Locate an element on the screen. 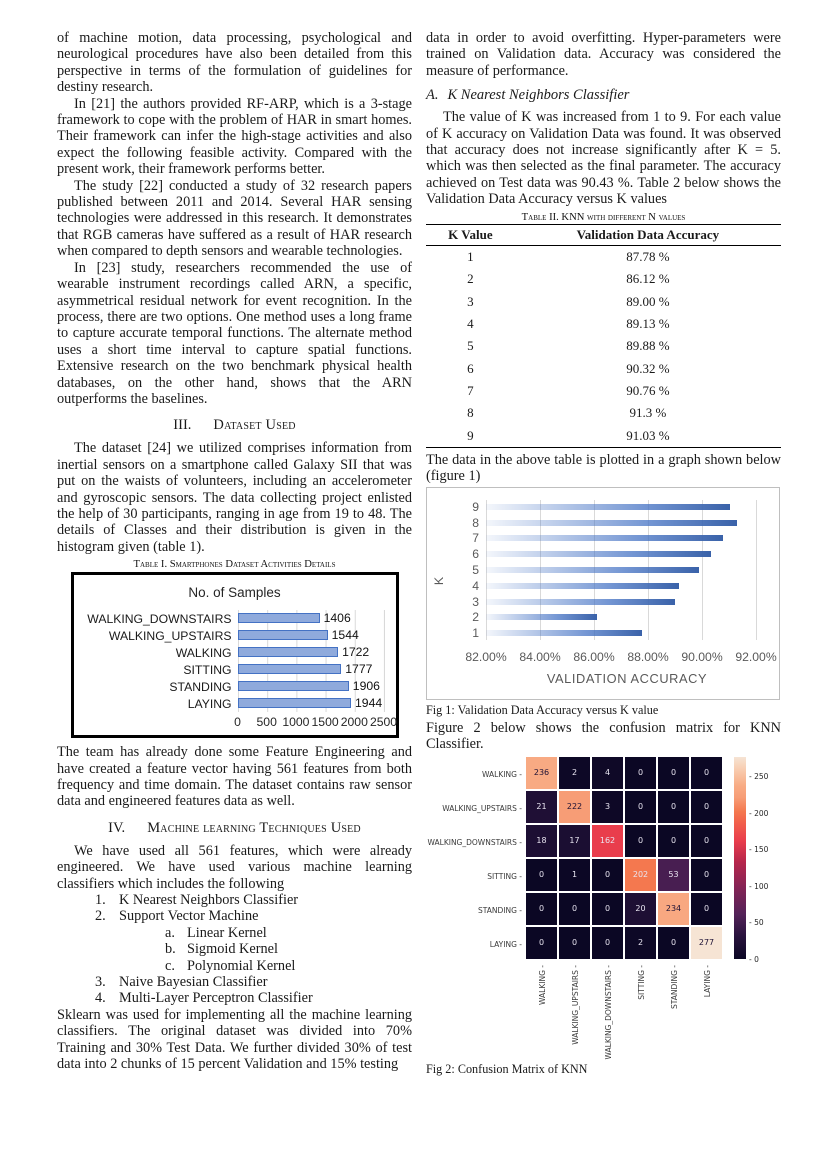 This screenshot has width=826, height=1169. y-tick-label: 2 is located at coordinates (475, 617).